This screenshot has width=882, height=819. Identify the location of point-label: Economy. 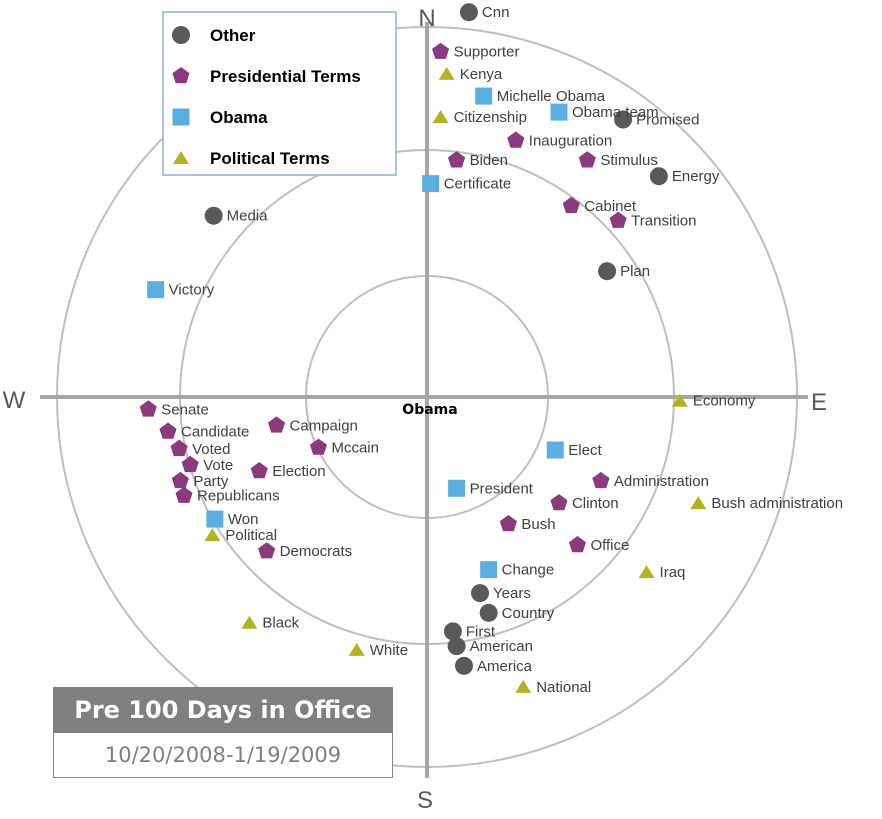
(724, 401).